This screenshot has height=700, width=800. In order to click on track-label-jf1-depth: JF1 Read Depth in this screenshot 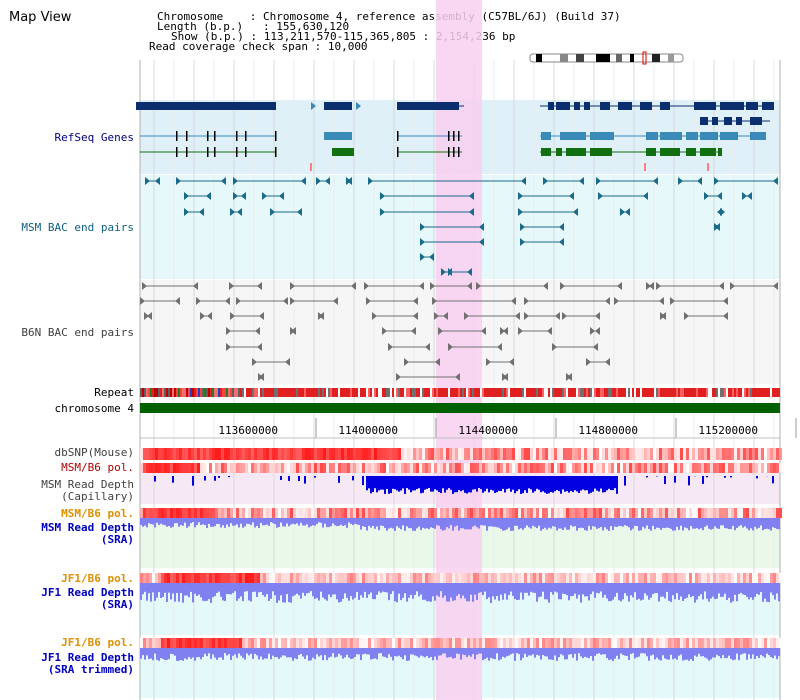, I will do `click(87, 592)`.